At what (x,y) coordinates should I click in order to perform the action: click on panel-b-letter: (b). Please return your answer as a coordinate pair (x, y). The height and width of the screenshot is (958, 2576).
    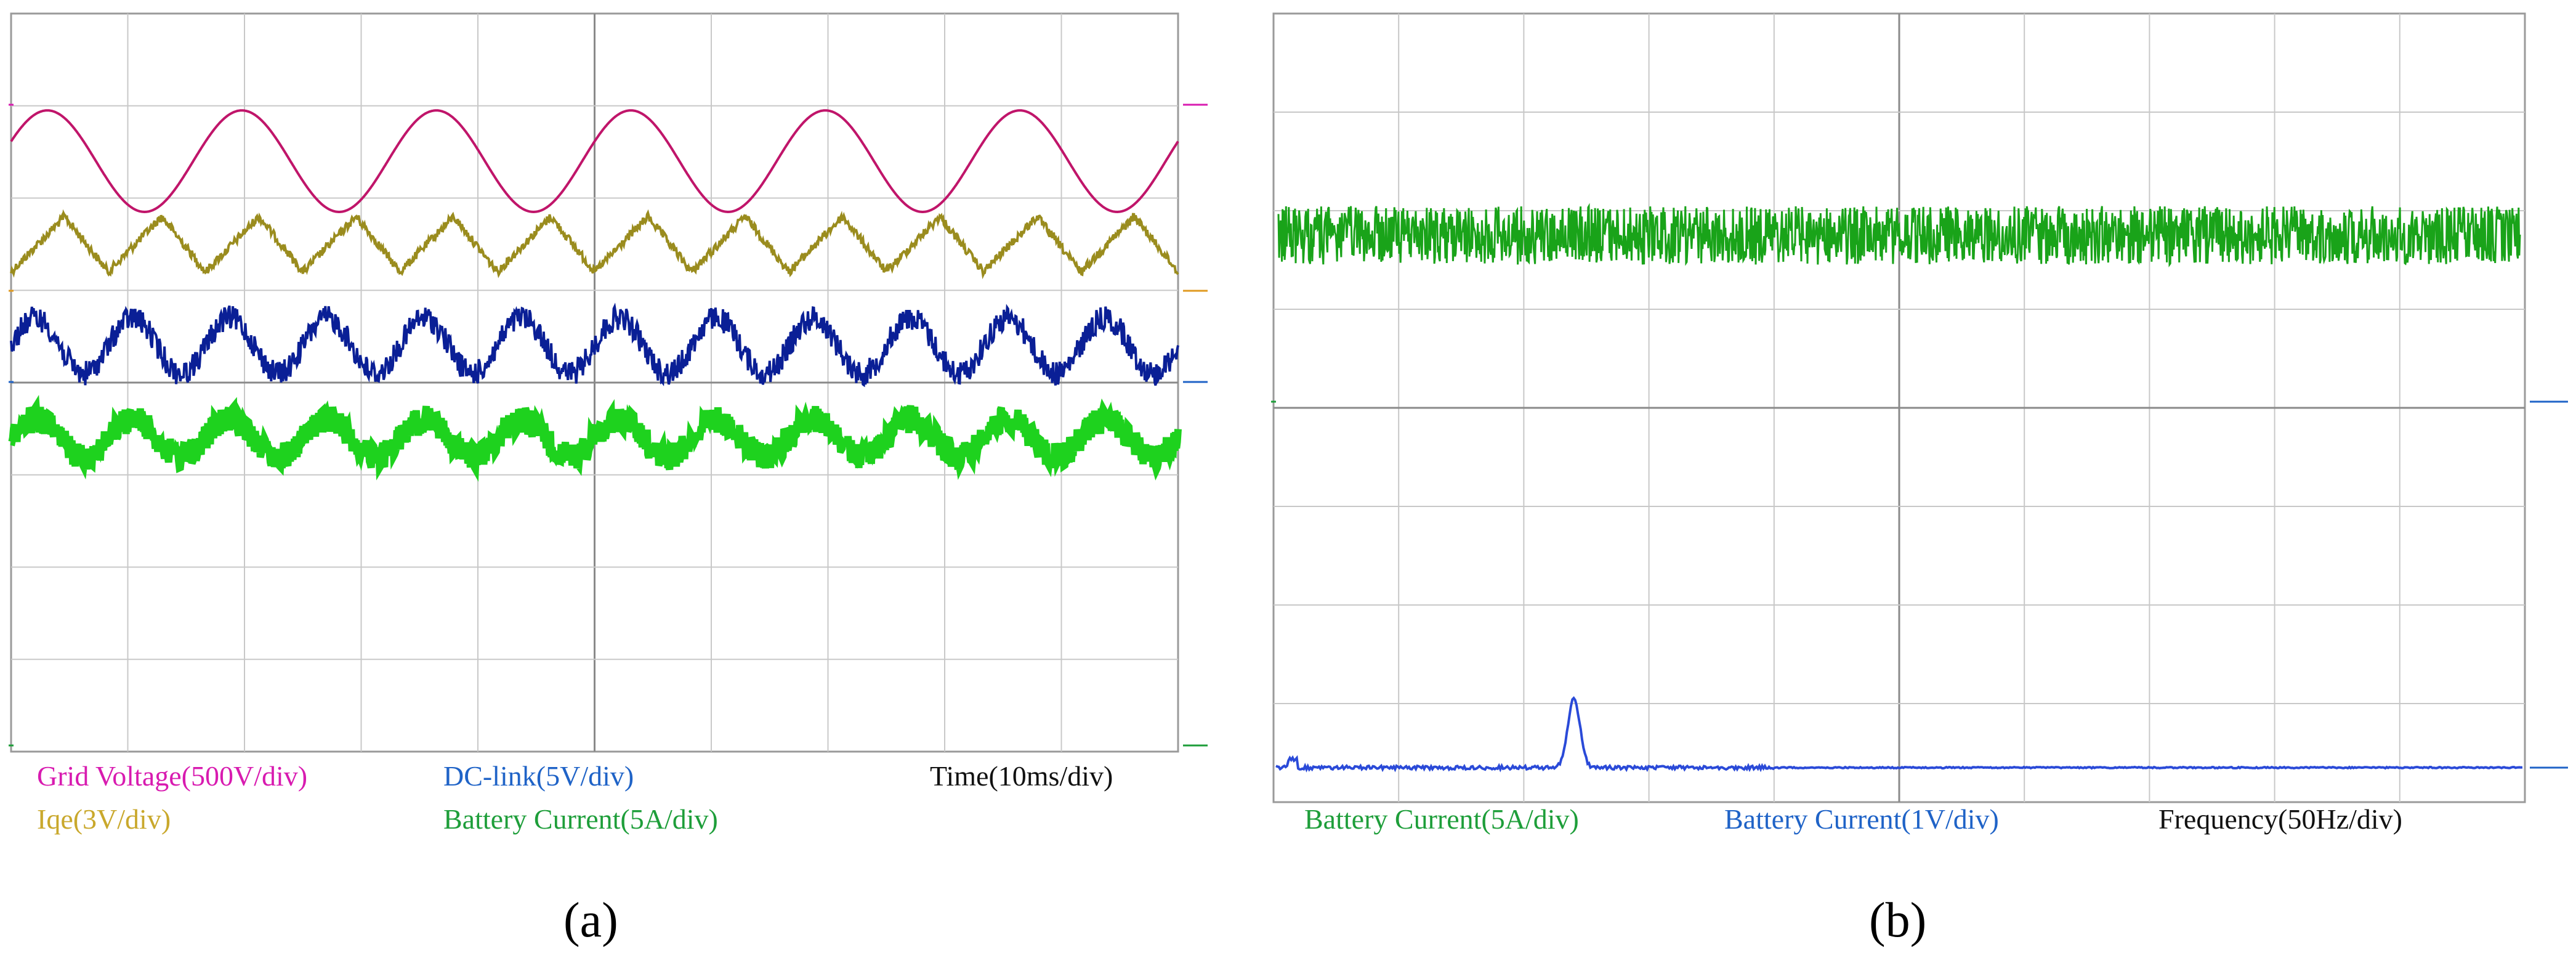
    Looking at the image, I should click on (1897, 920).